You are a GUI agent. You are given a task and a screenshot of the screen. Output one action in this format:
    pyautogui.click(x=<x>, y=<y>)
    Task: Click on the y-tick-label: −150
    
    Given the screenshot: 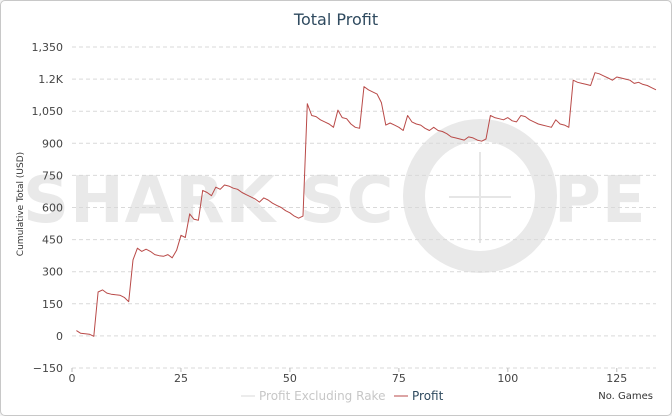 What is the action you would take?
    pyautogui.click(x=48, y=368)
    